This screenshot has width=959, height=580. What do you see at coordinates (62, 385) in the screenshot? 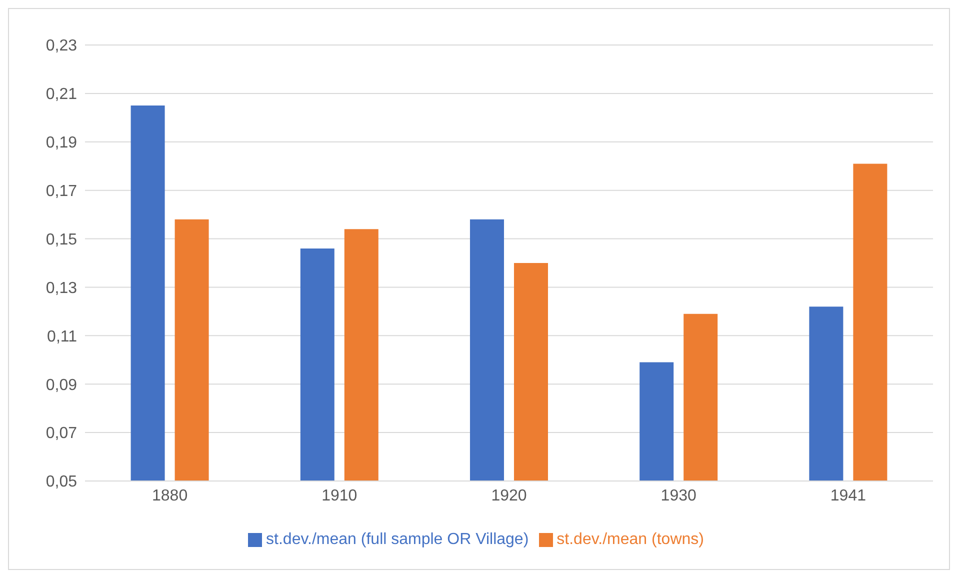
I see `y-tick-label: 0,09` at bounding box center [62, 385].